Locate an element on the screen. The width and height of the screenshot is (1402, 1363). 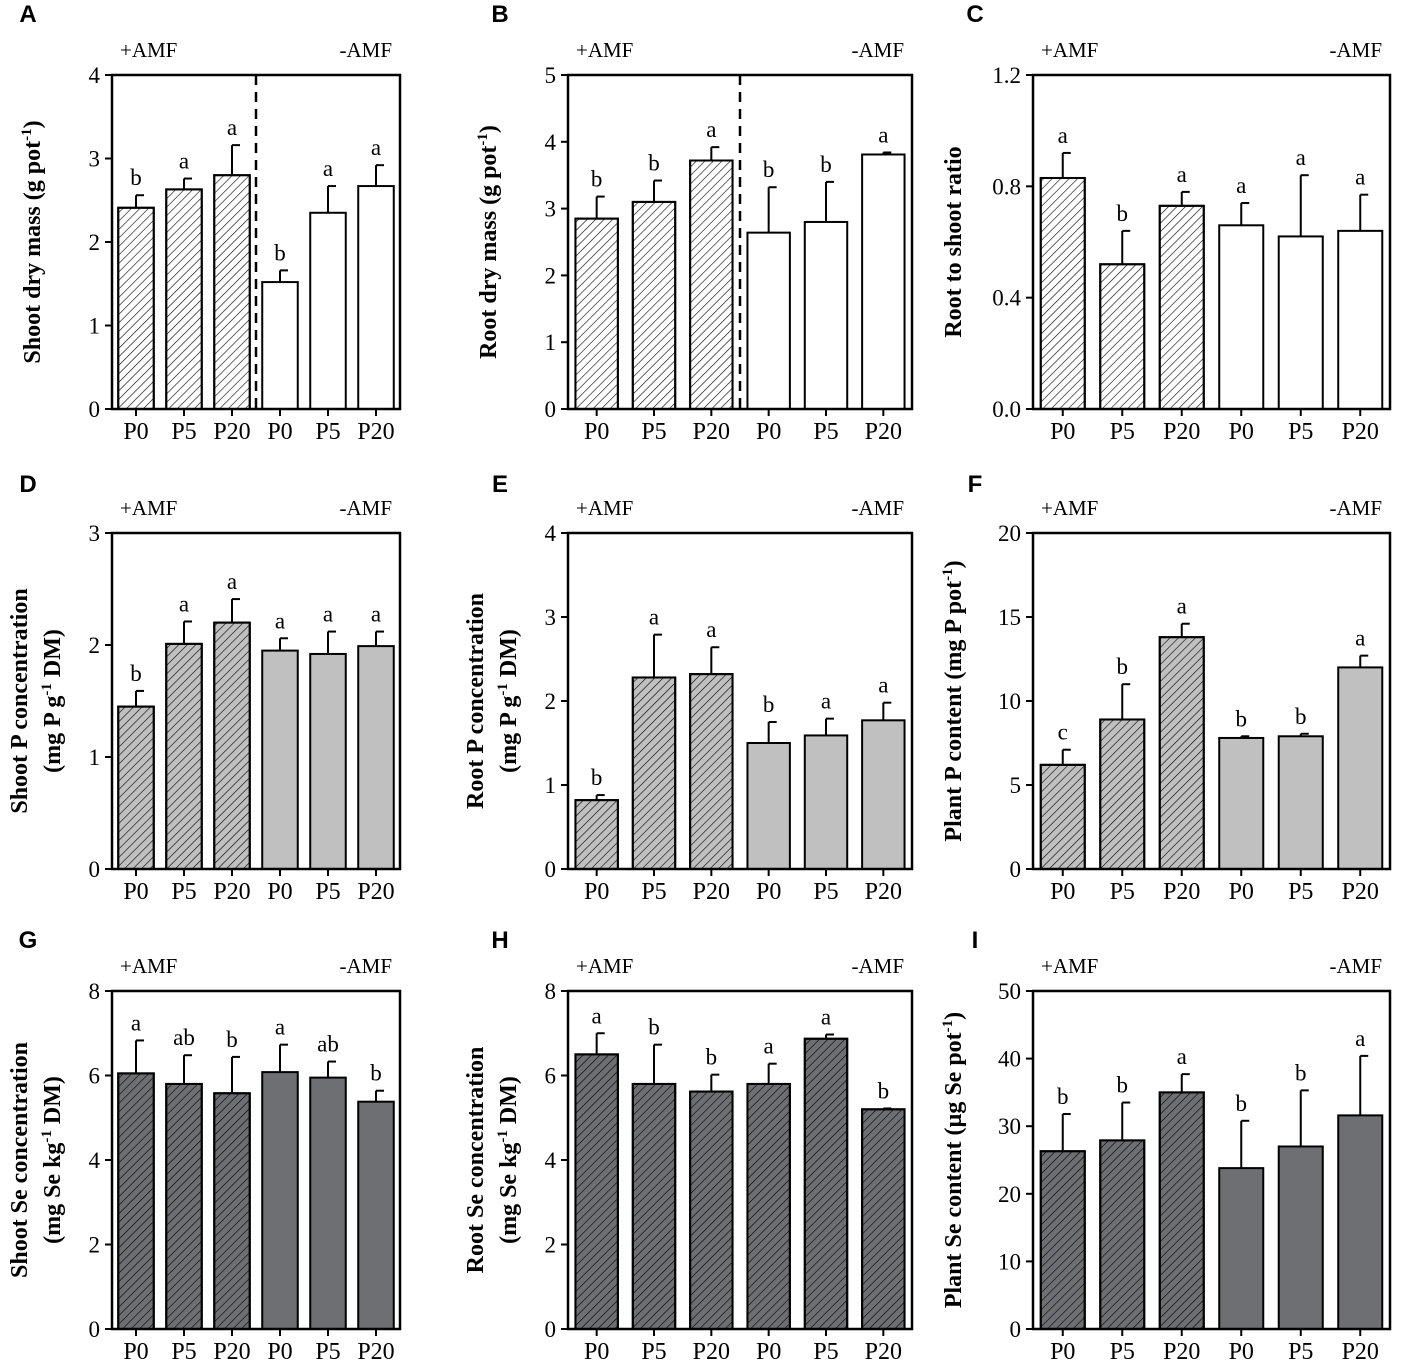
panel-letter: G is located at coordinates (28, 940).